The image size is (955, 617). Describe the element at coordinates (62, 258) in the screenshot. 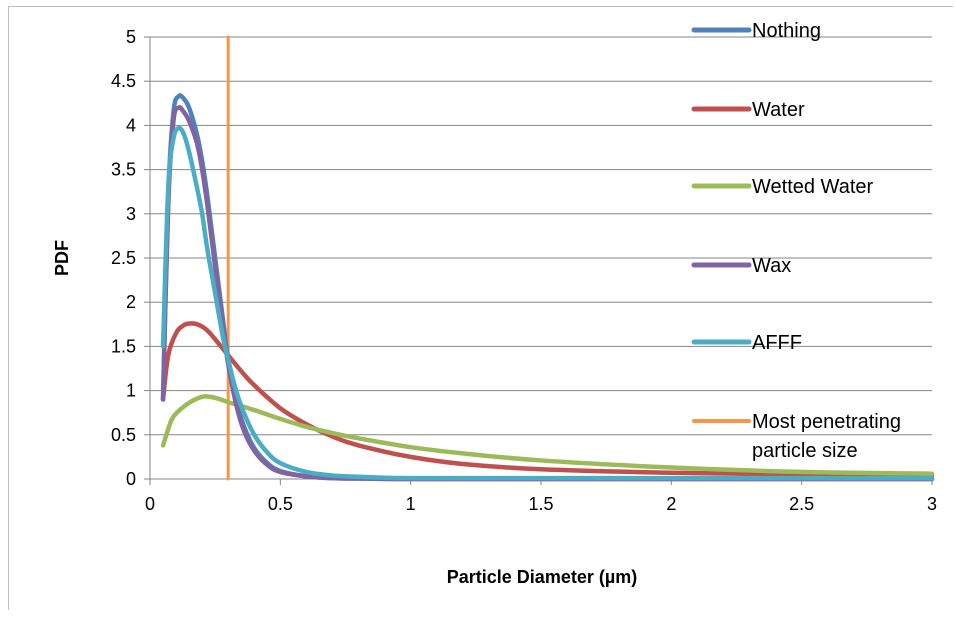

I see `y-axis-title: PDF` at that location.